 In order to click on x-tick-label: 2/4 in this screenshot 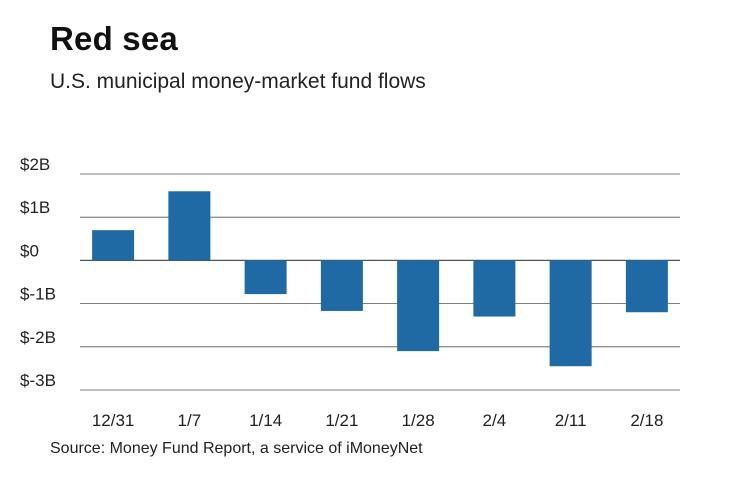, I will do `click(495, 420)`.